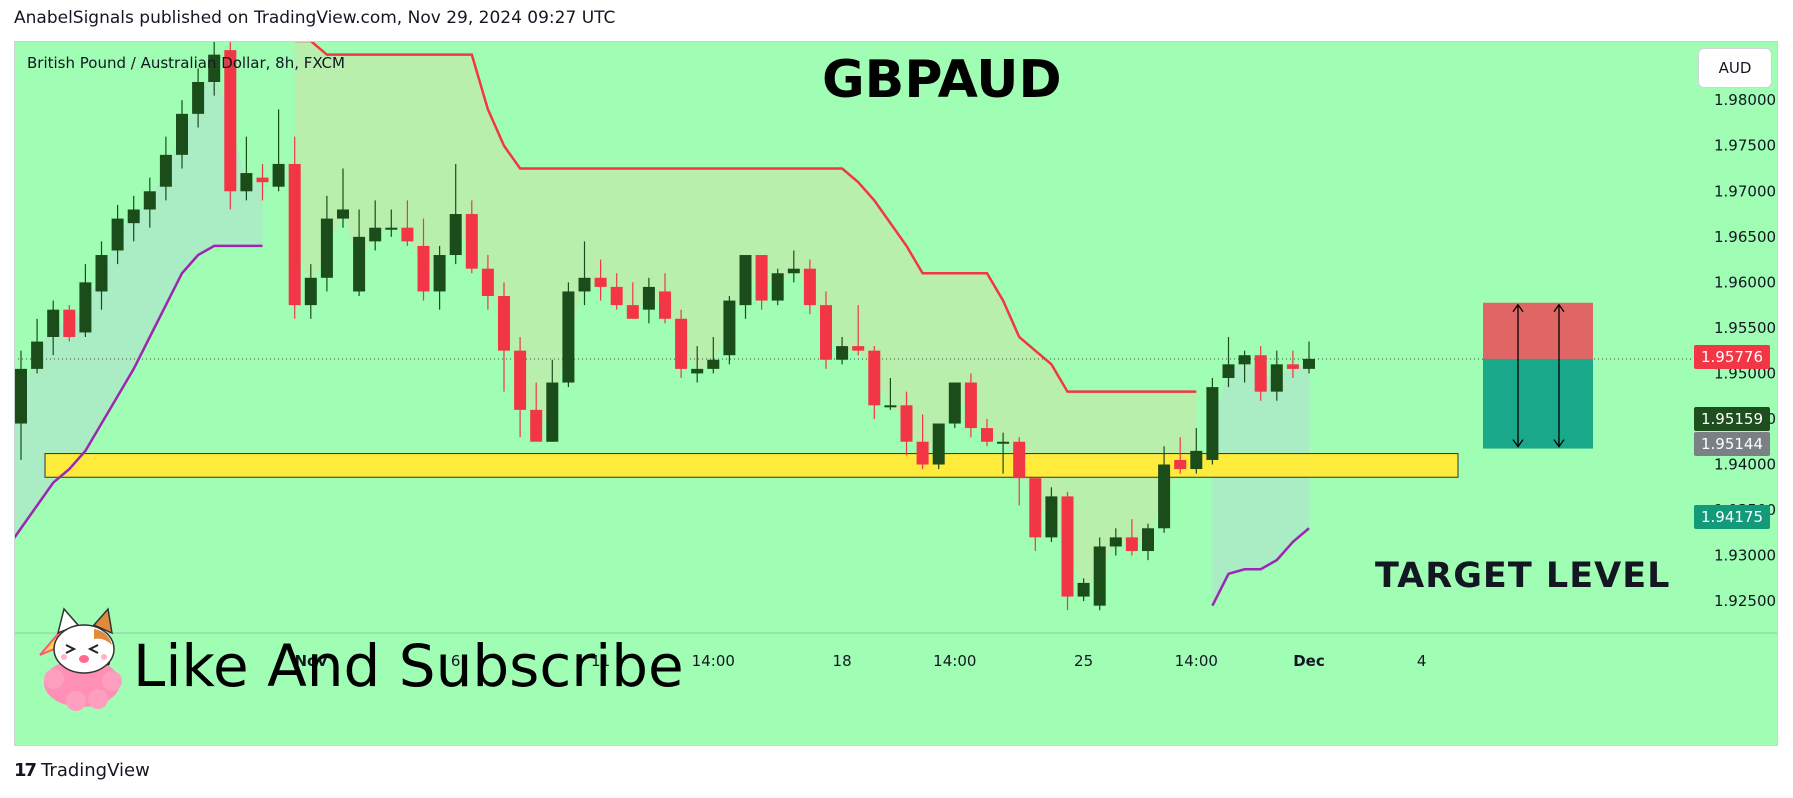 The height and width of the screenshot is (798, 1793). What do you see at coordinates (1732, 357) in the screenshot?
I see `target-price-label: 1.95776` at bounding box center [1732, 357].